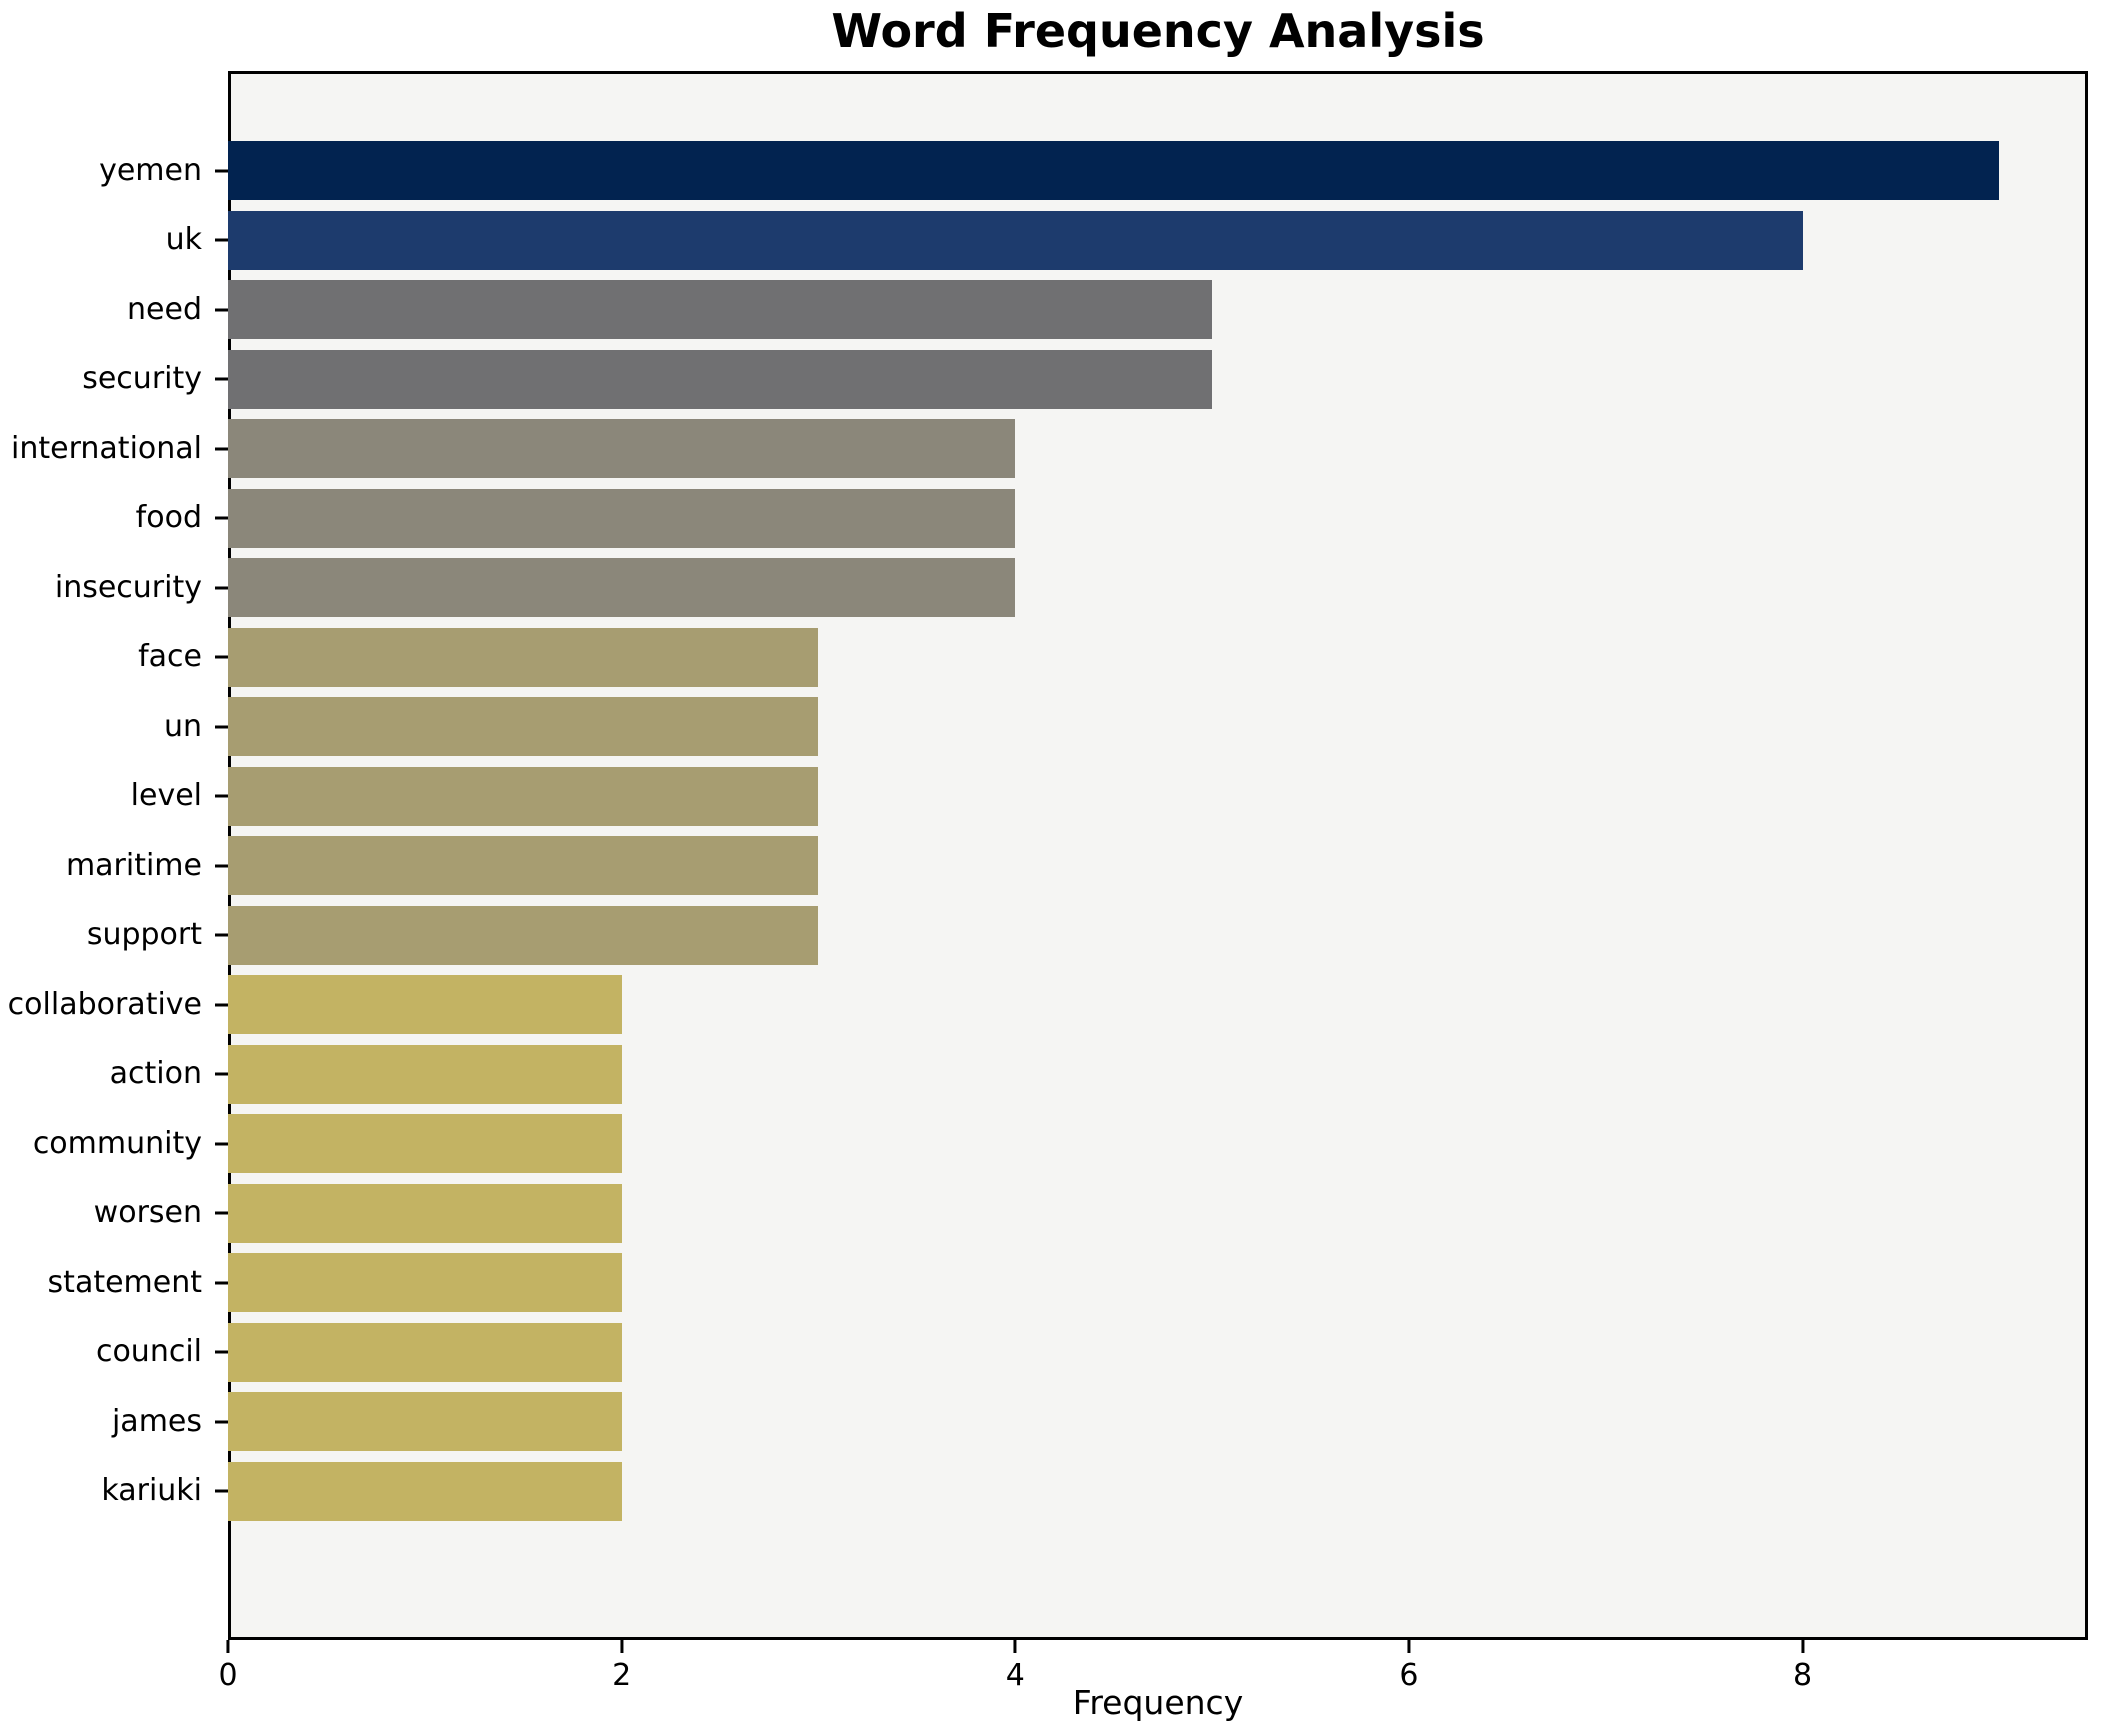 The image size is (2106, 1722). I want to click on y-axis-label: collaborative, so click(104, 1004).